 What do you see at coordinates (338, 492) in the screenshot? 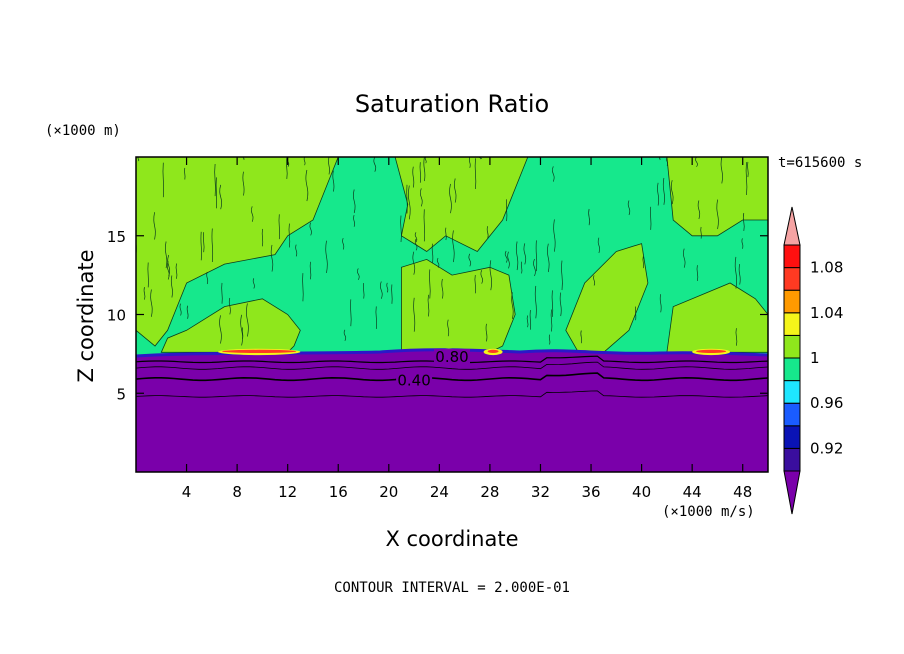
I see `x-tick-label: 16` at bounding box center [338, 492].